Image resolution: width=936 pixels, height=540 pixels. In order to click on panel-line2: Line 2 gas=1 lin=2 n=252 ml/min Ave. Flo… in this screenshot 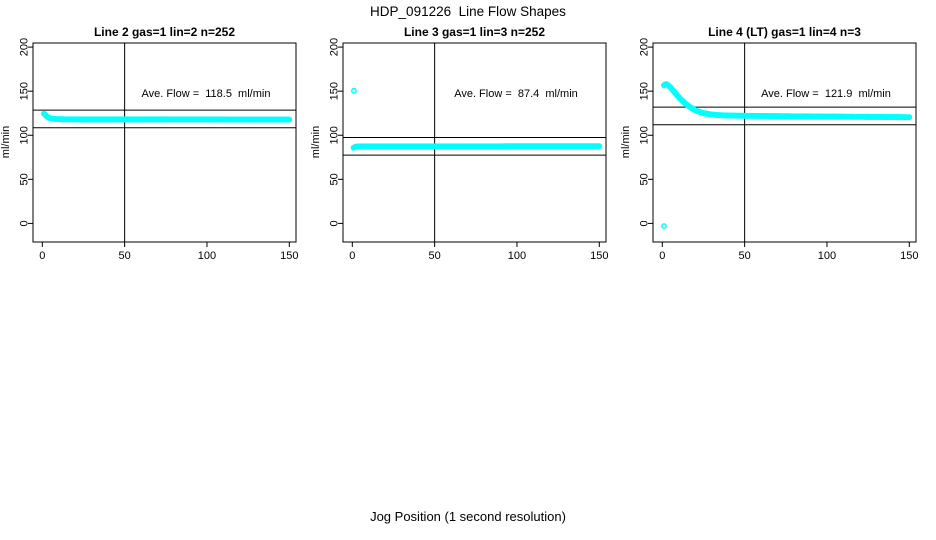, I will do `click(149, 143)`.